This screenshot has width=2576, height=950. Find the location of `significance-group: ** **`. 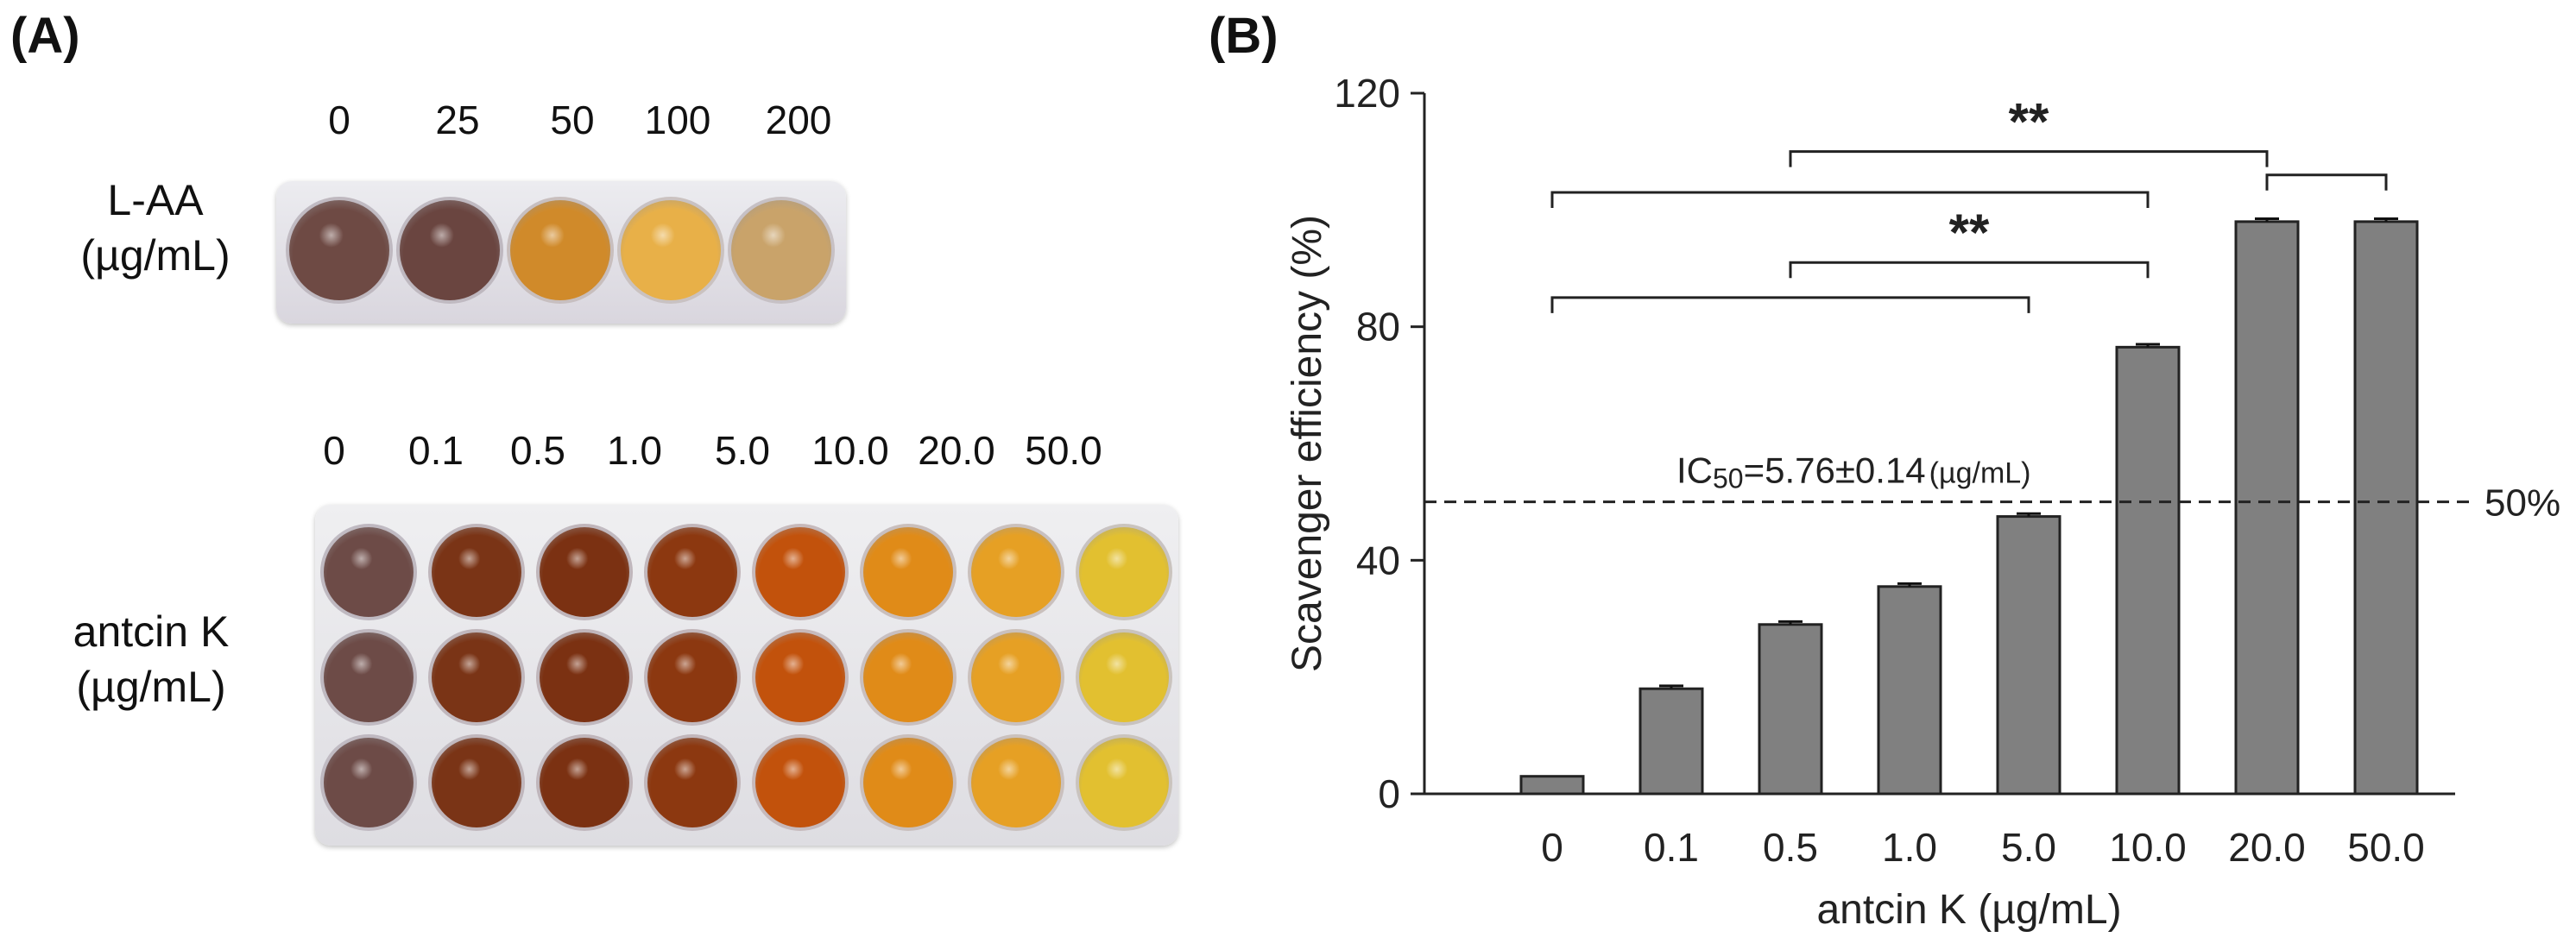

significance-group: ** ** is located at coordinates (1969, 203).